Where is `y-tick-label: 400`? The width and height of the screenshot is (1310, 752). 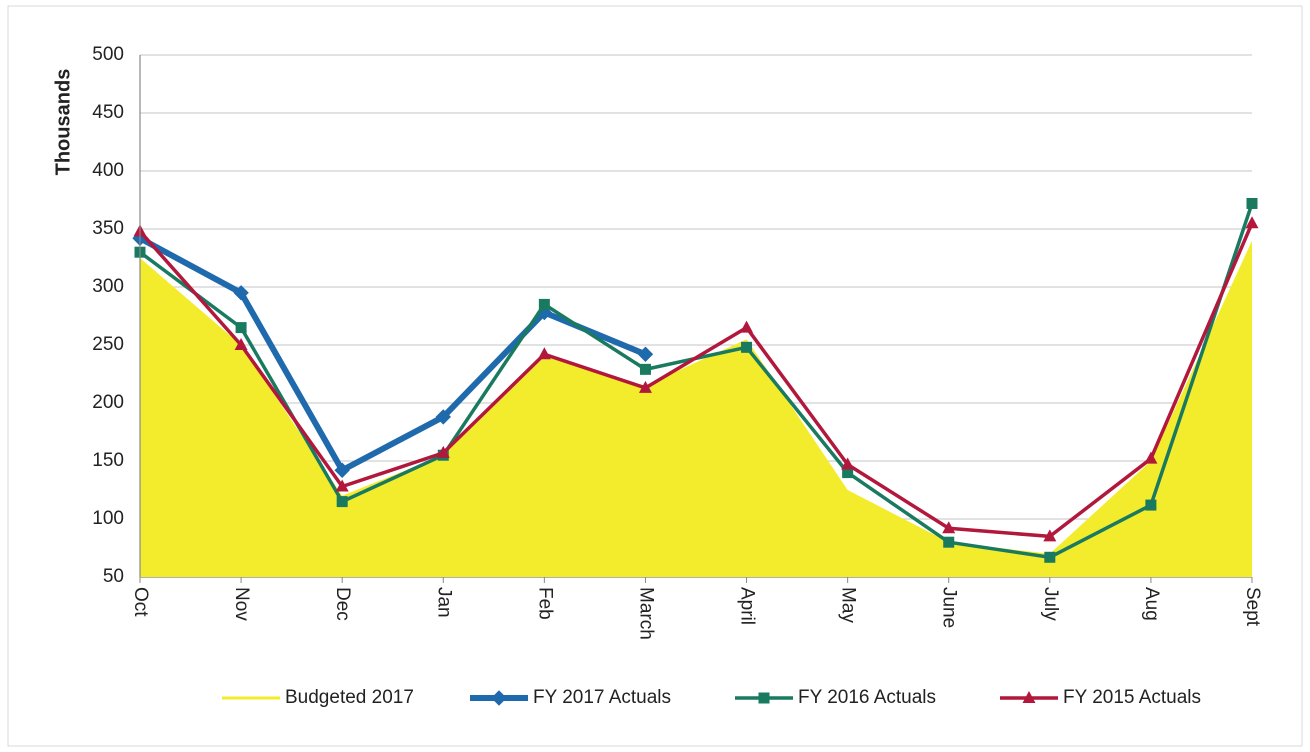 y-tick-label: 400 is located at coordinates (108, 170).